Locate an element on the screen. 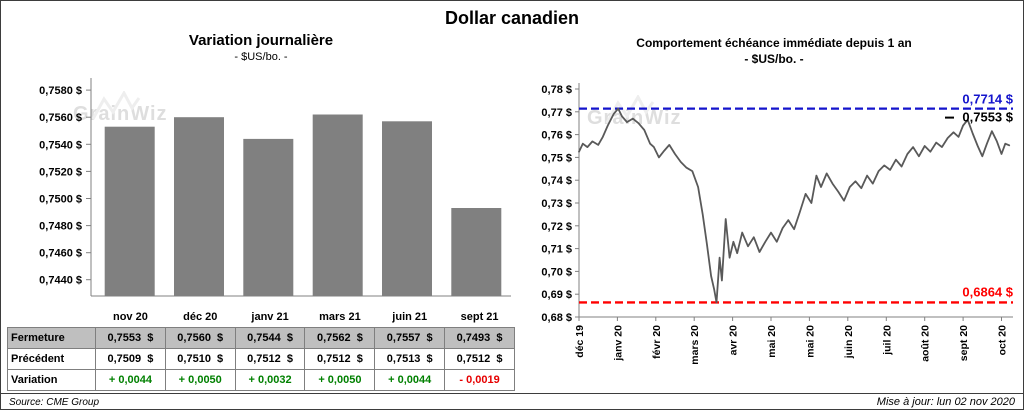  svg-text: 0,7540 $ is located at coordinates (60, 145).